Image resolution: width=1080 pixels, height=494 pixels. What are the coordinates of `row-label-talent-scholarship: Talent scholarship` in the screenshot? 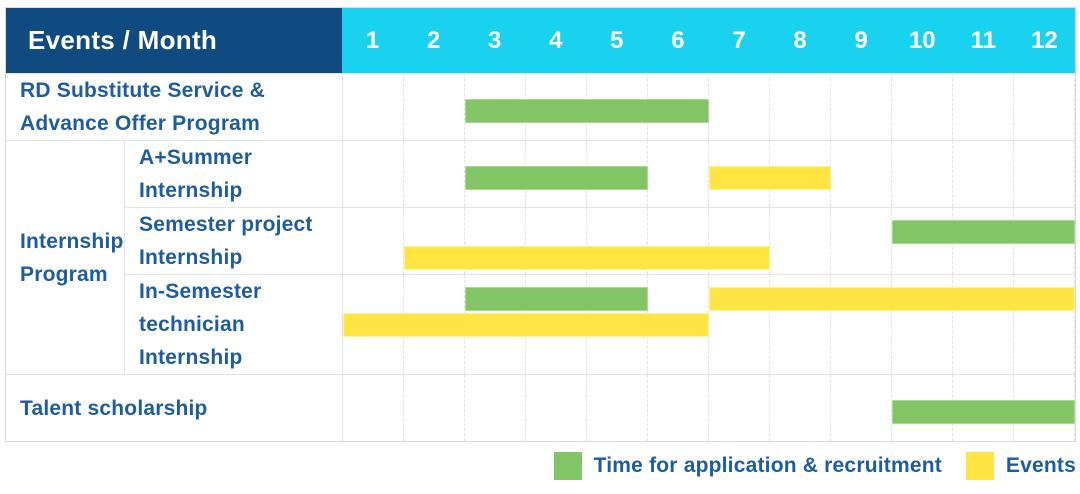 It's located at (174, 407).